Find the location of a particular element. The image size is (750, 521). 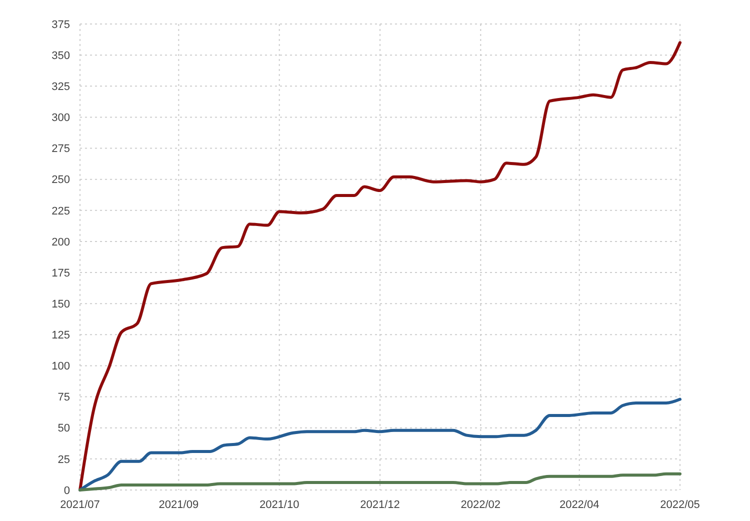

x-tick-label: 2022/05 is located at coordinates (680, 505).